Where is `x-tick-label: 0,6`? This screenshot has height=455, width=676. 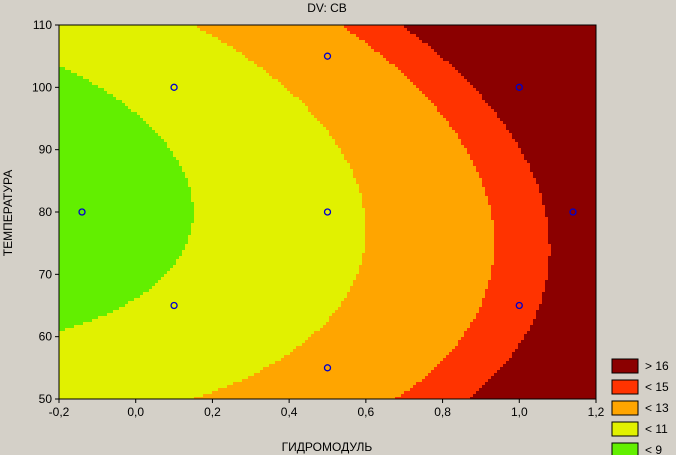
x-tick-label: 0,6 is located at coordinates (366, 412).